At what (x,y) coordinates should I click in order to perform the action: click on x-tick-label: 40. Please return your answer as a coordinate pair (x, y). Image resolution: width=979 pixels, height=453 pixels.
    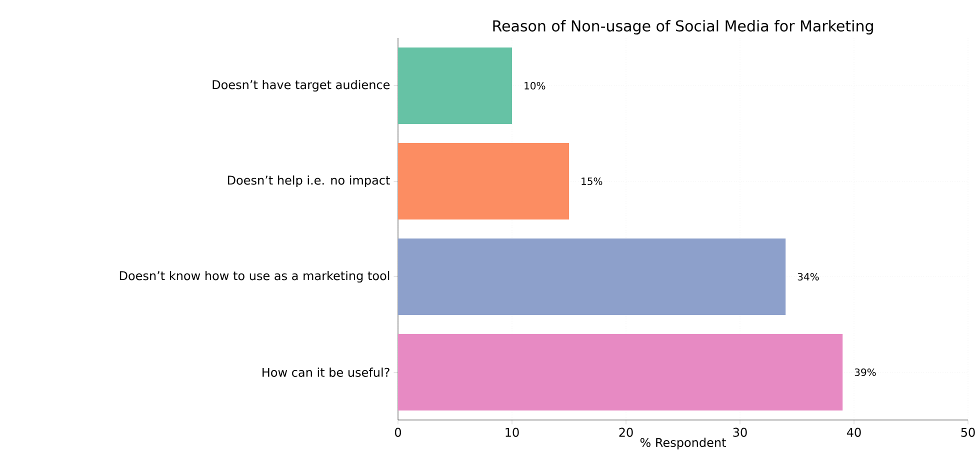
    Looking at the image, I should click on (853, 433).